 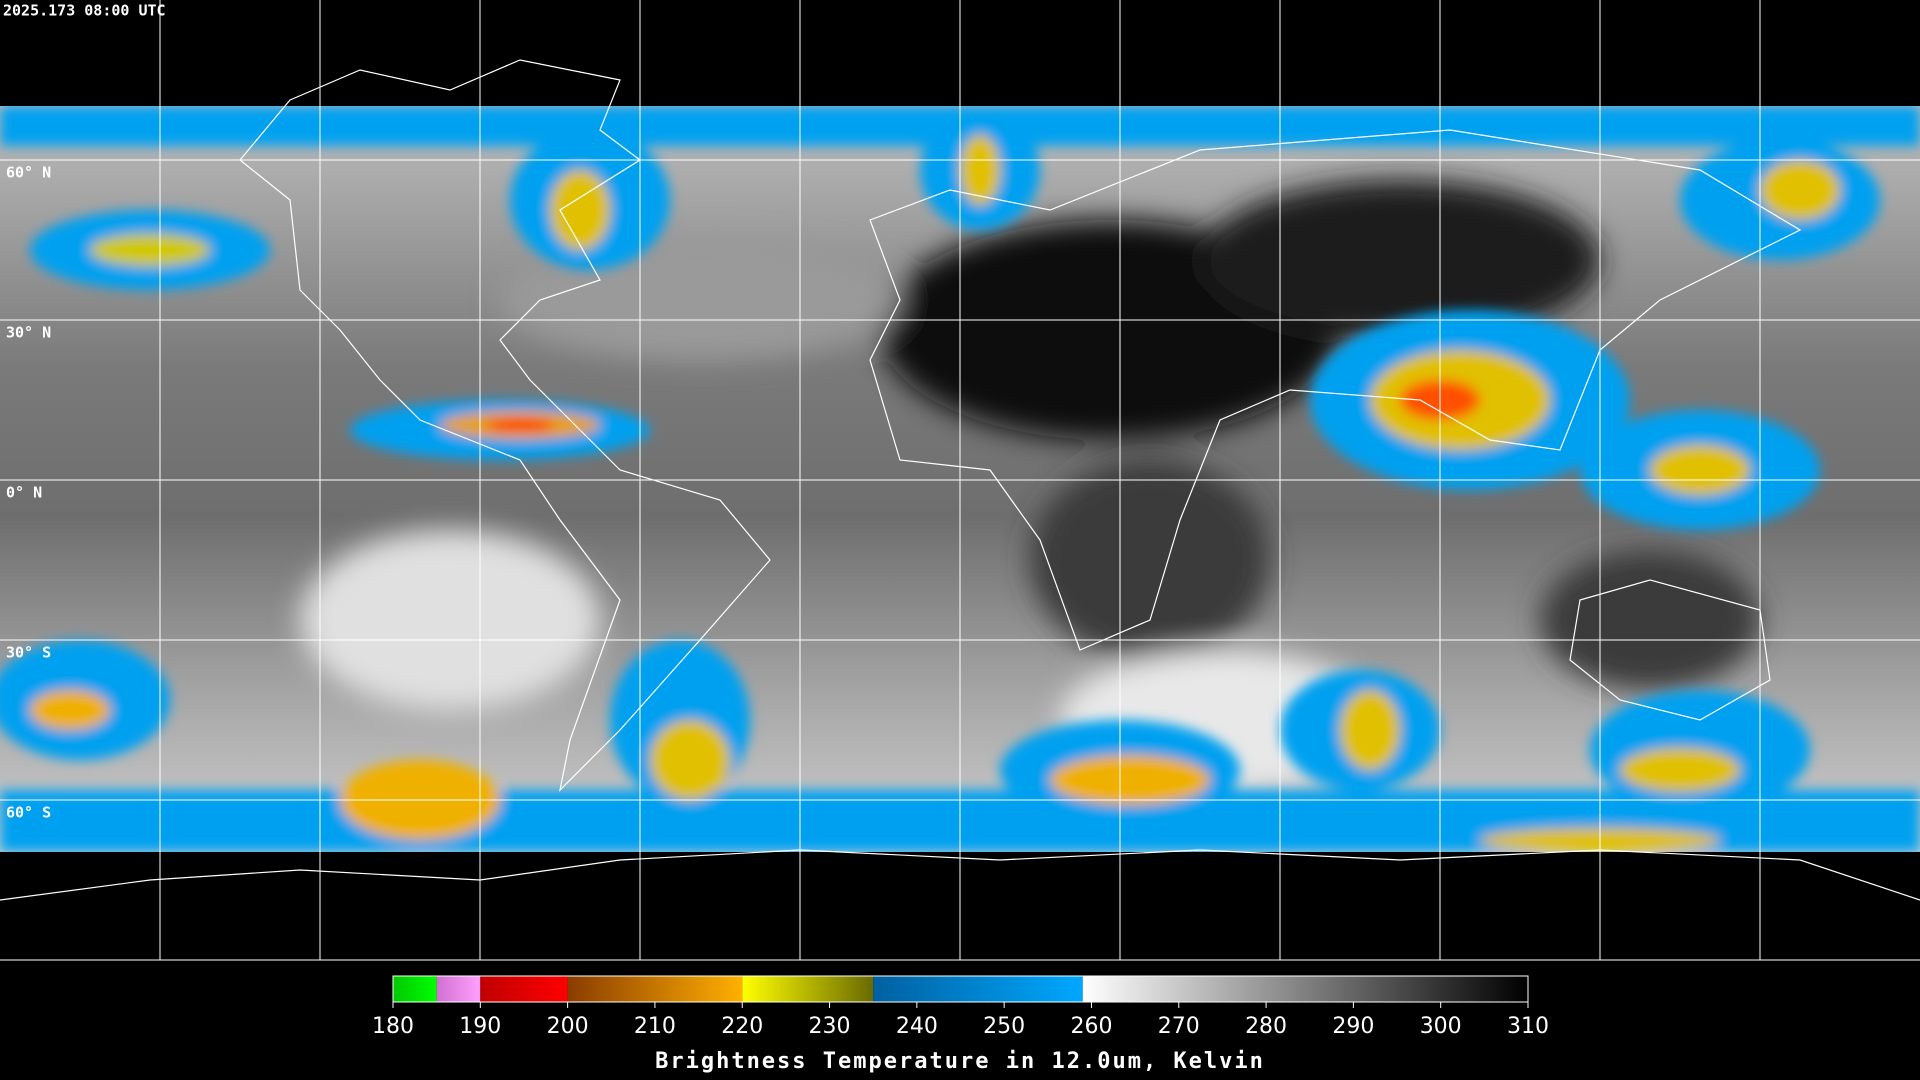 What do you see at coordinates (28, 333) in the screenshot?
I see `latitude-label: 30° N` at bounding box center [28, 333].